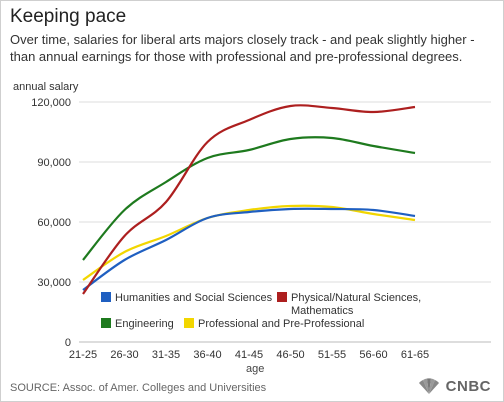 The width and height of the screenshot is (504, 402). Describe the element at coordinates (54, 283) in the screenshot. I see `y-tick-label: 30,000` at that location.